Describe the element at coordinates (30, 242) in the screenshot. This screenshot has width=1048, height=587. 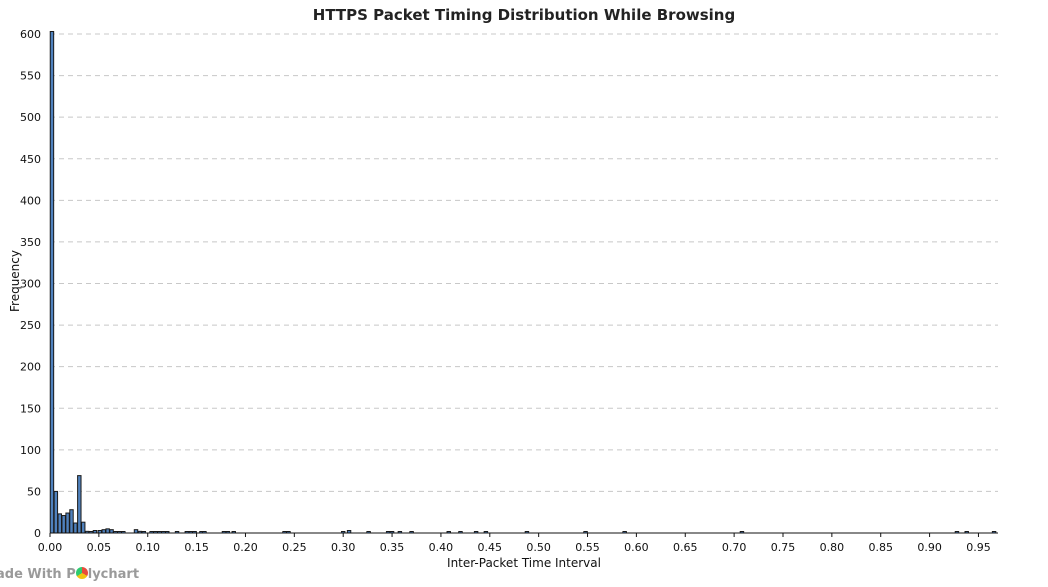
I see `y-tick-label: 350` at that location.